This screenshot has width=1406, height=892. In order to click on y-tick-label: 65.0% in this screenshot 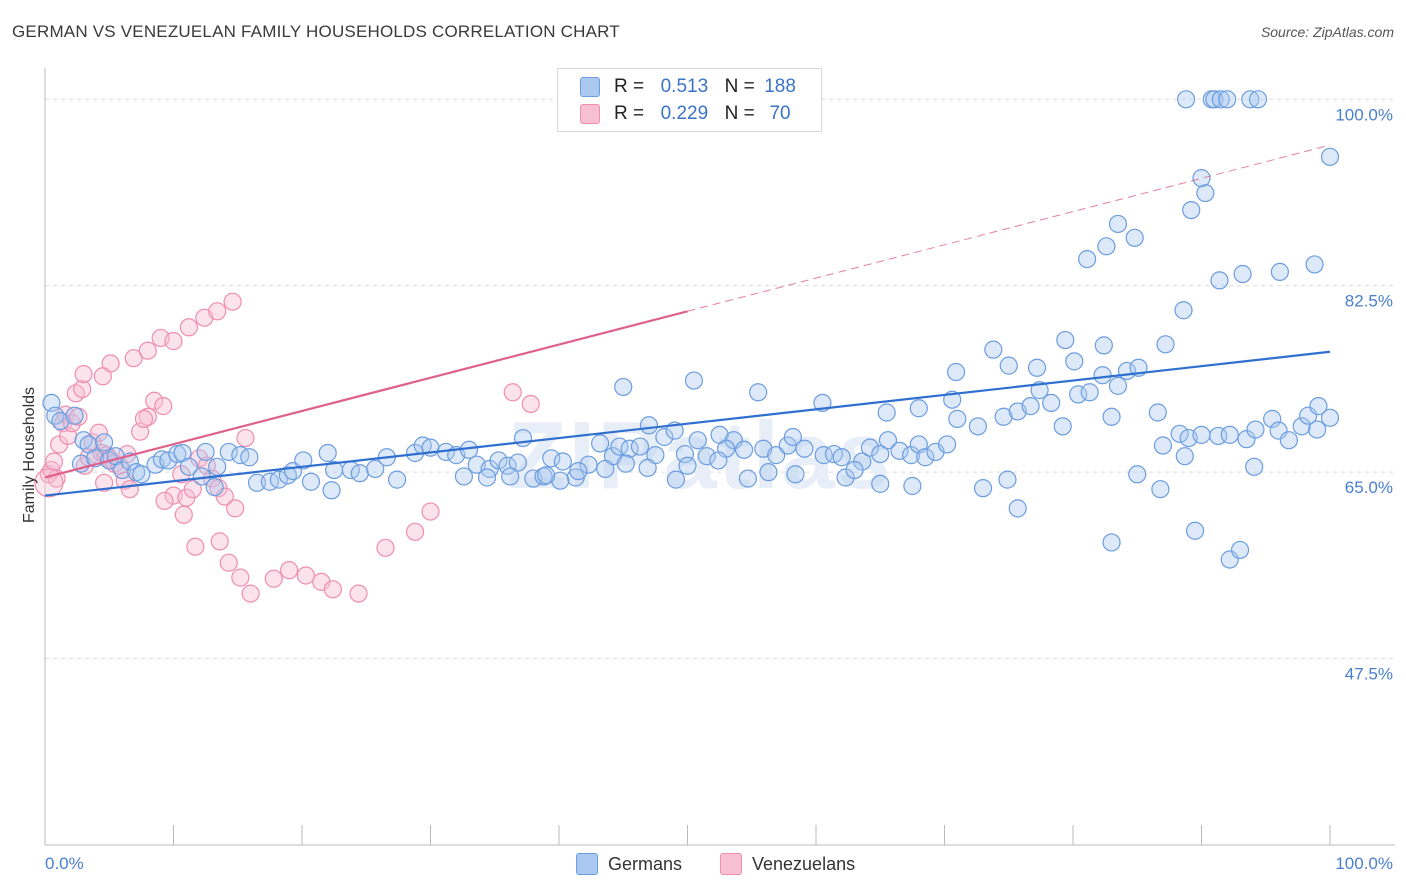, I will do `click(1369, 487)`.